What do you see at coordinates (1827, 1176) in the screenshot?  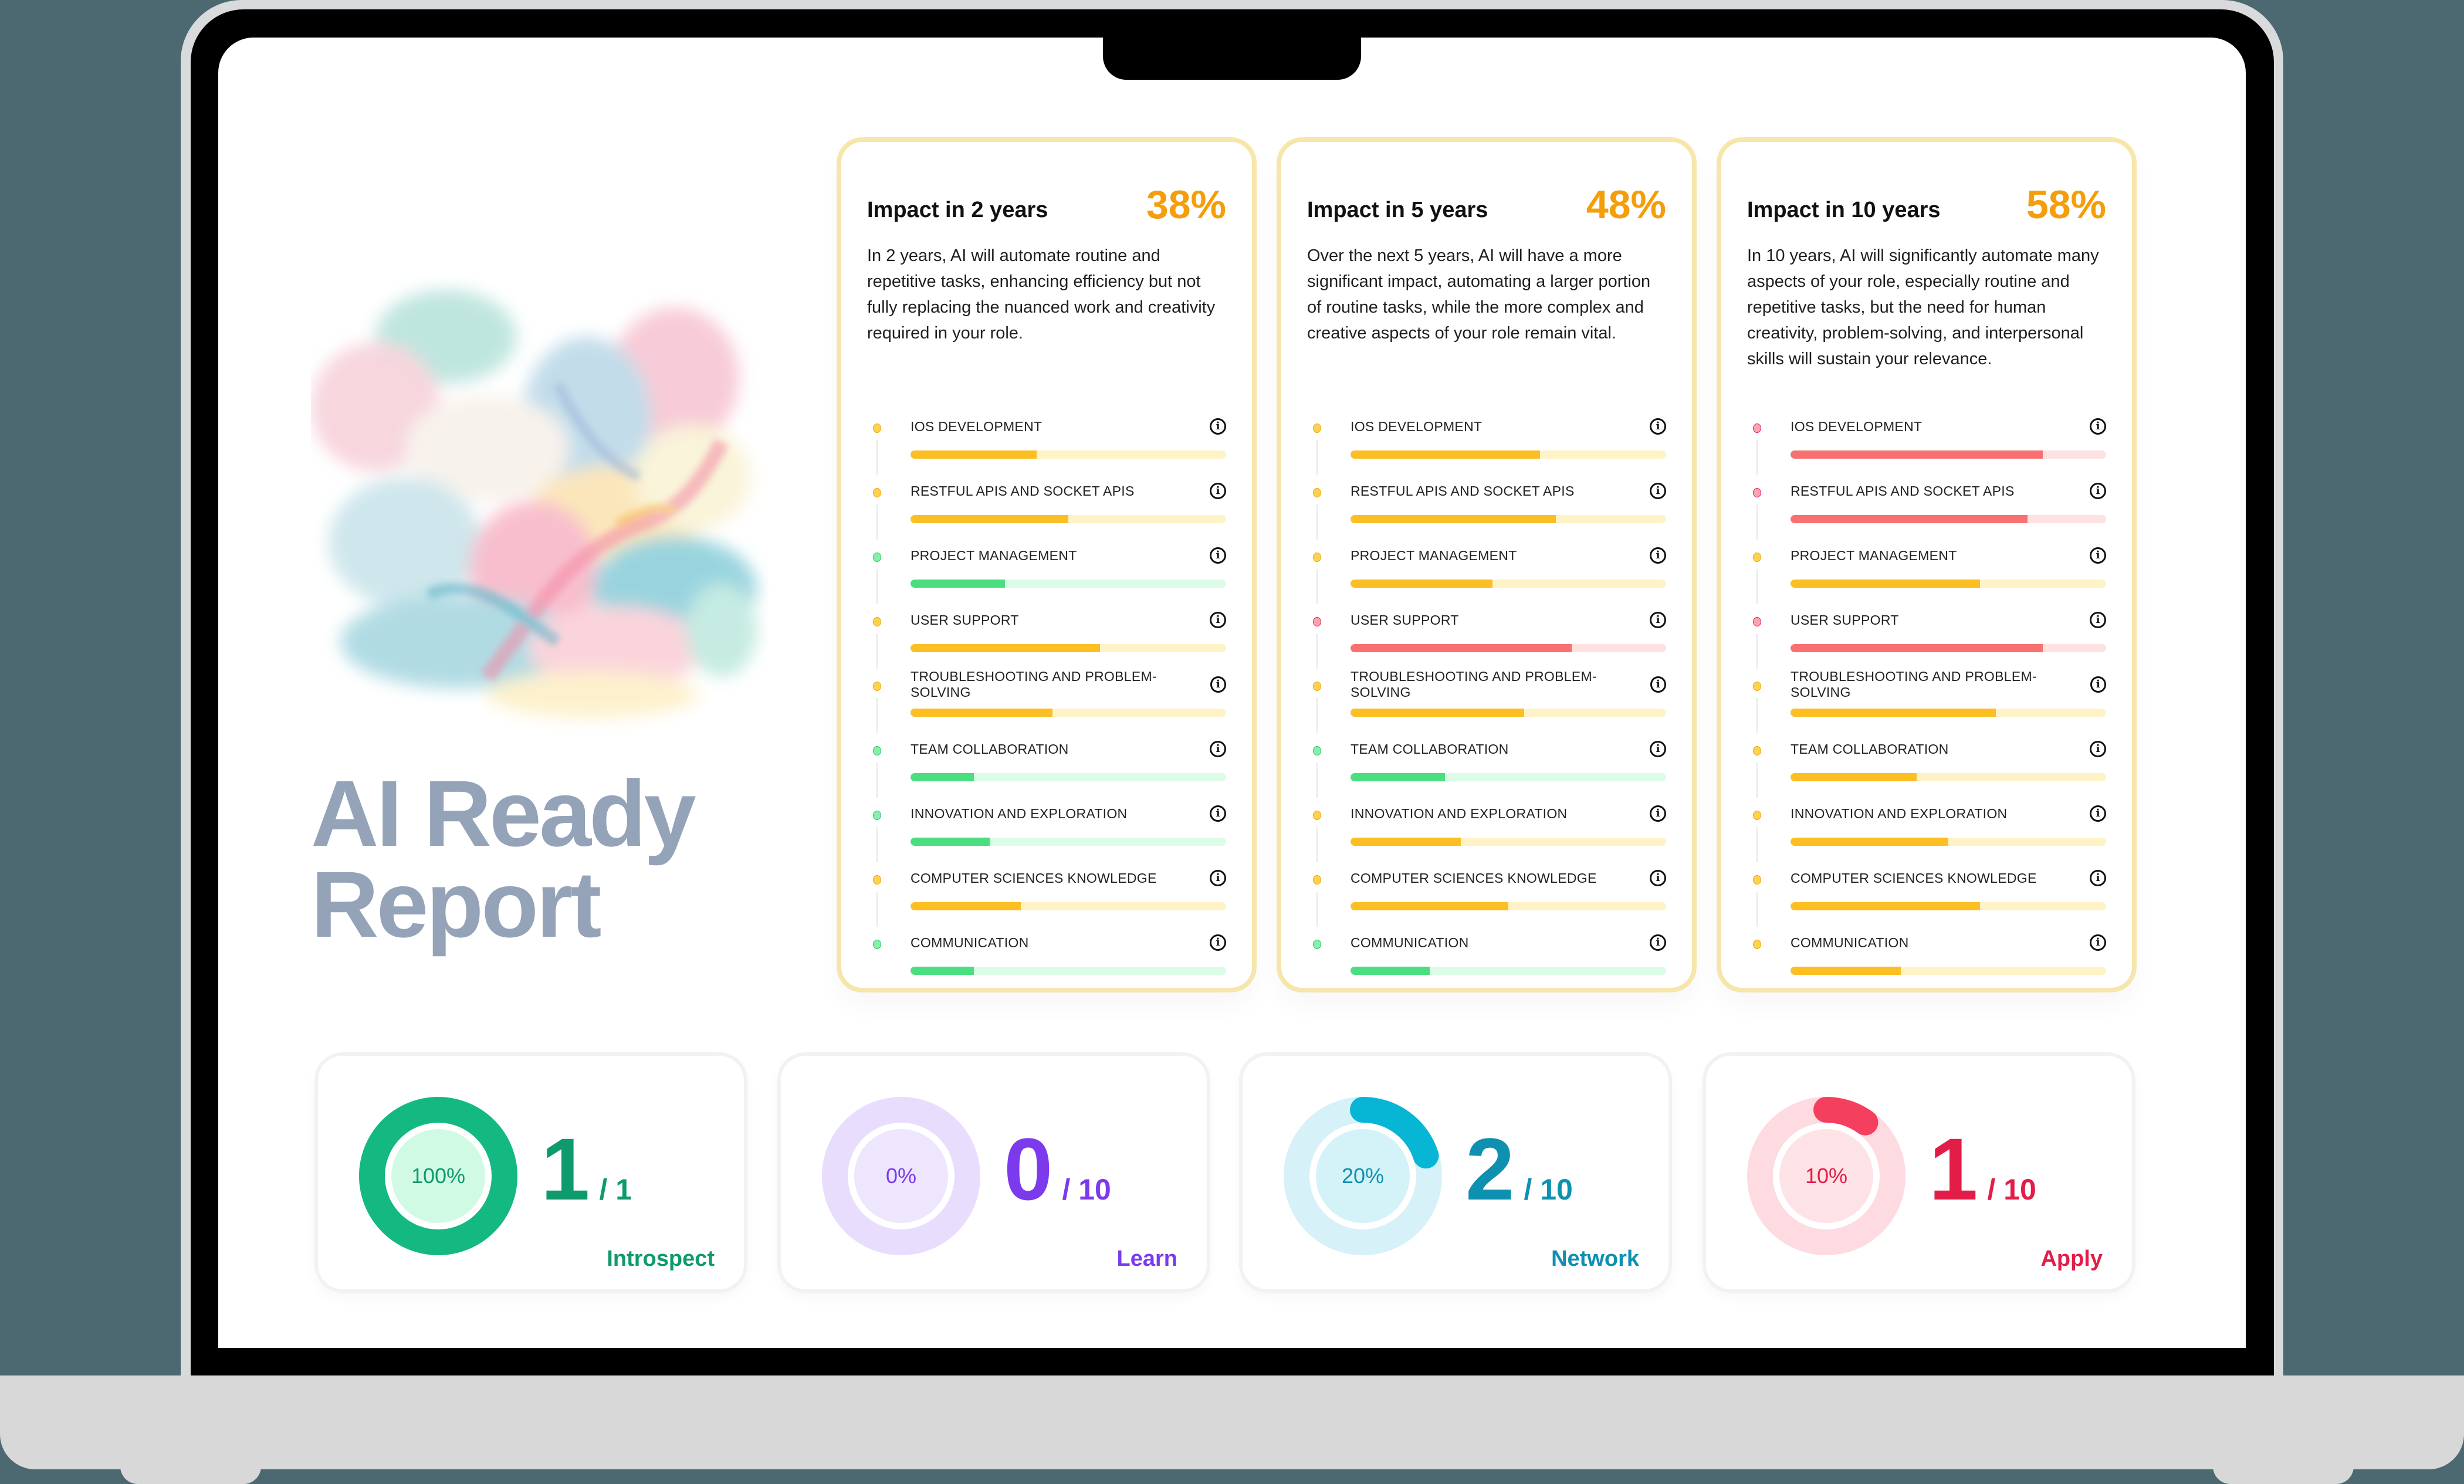 I see `progress-percent: 10%` at bounding box center [1827, 1176].